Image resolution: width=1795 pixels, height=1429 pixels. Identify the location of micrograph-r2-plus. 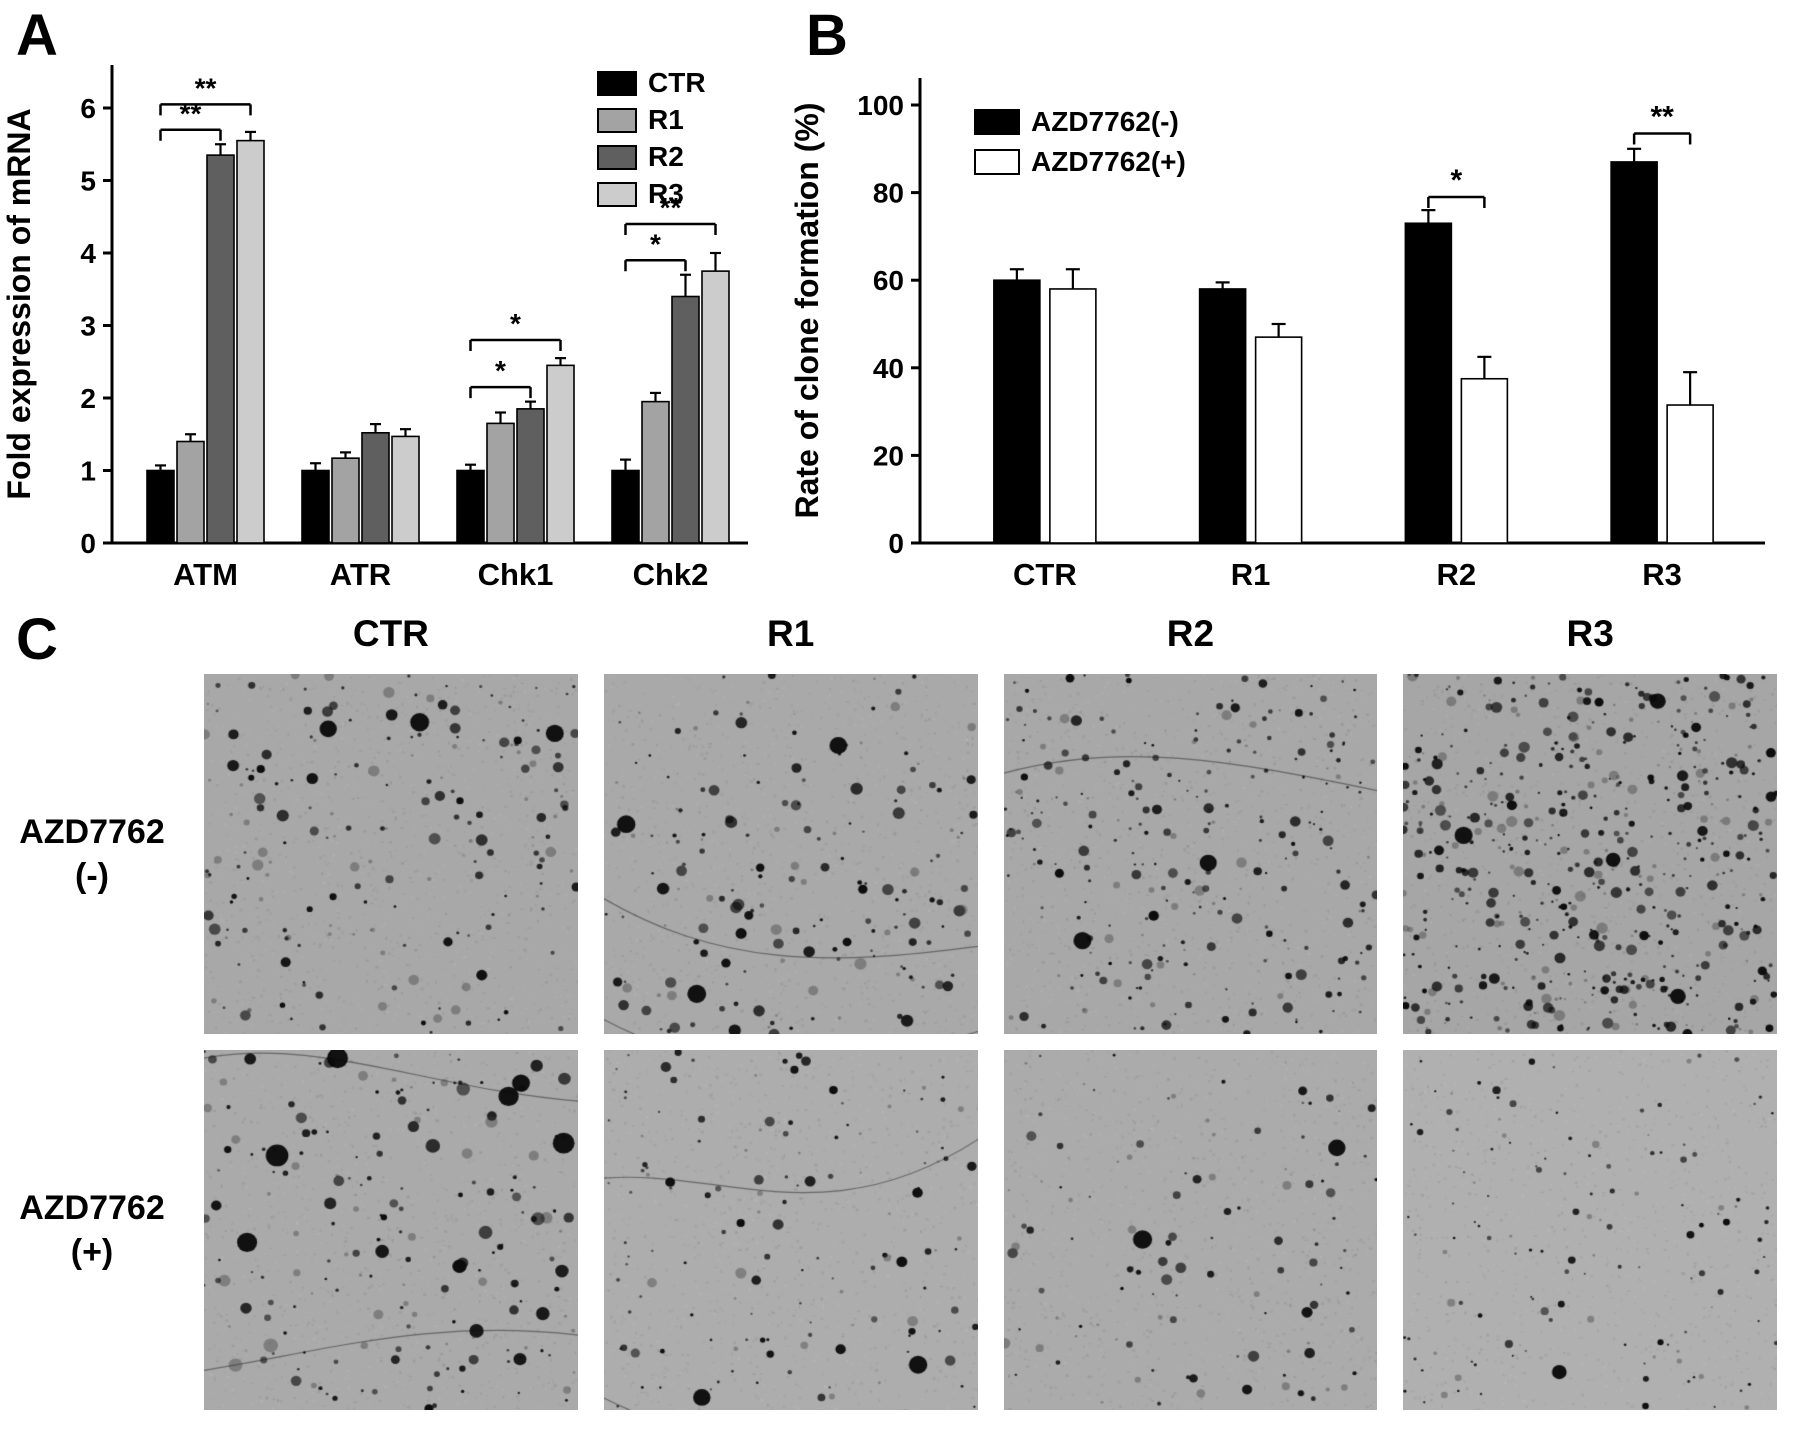
(1190, 1230).